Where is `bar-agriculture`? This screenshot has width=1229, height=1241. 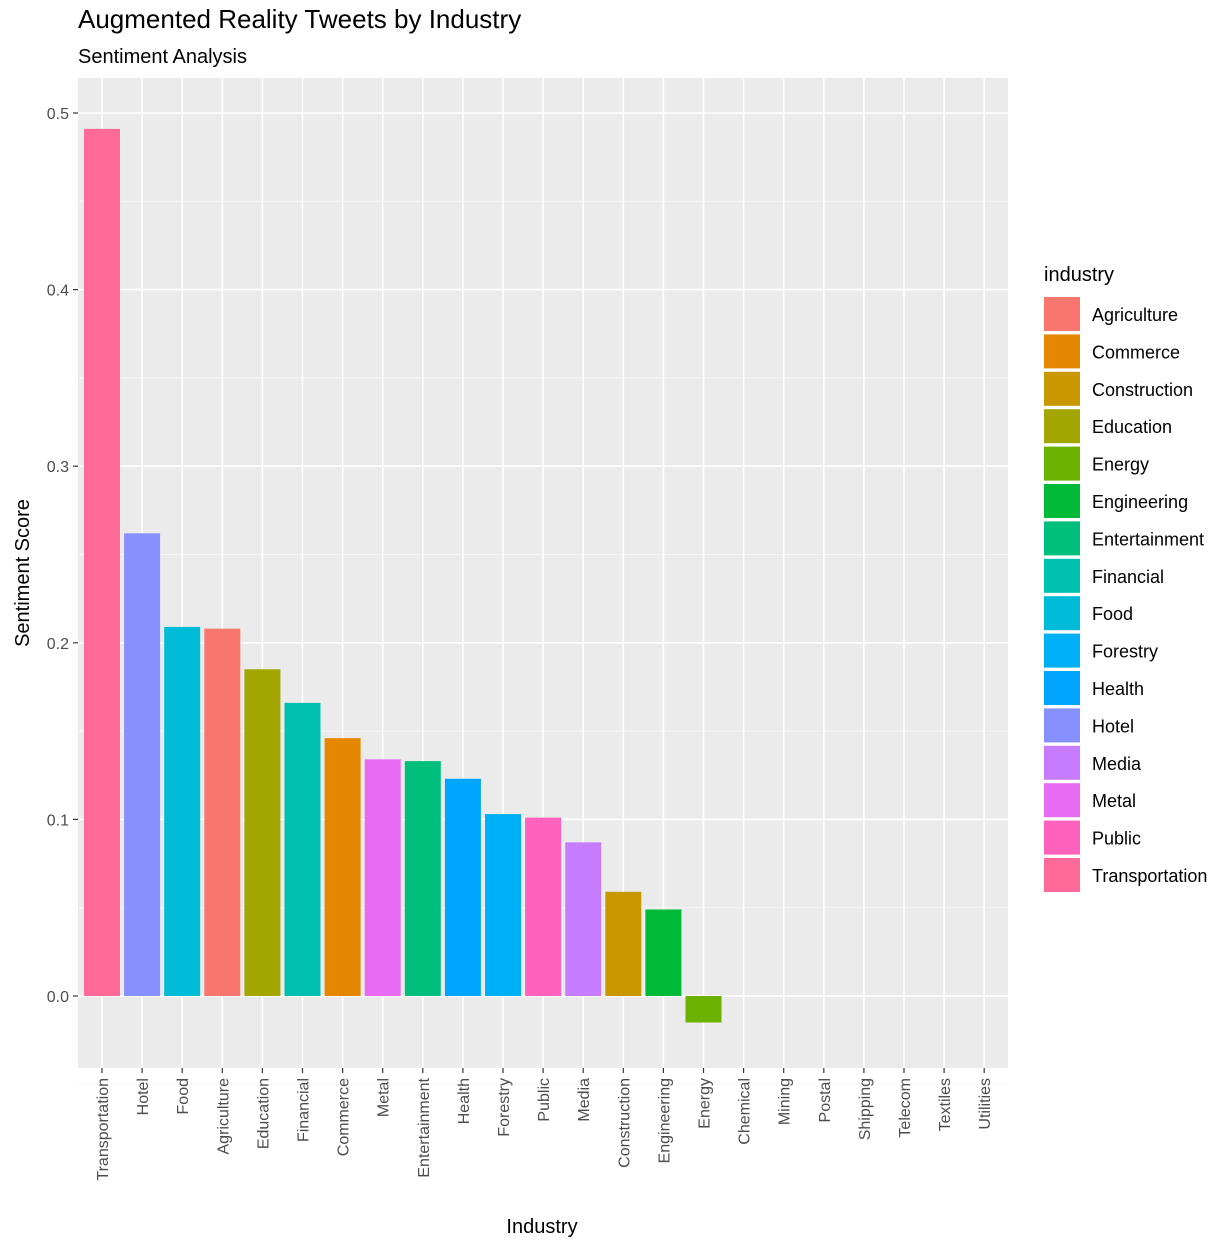 bar-agriculture is located at coordinates (222, 812).